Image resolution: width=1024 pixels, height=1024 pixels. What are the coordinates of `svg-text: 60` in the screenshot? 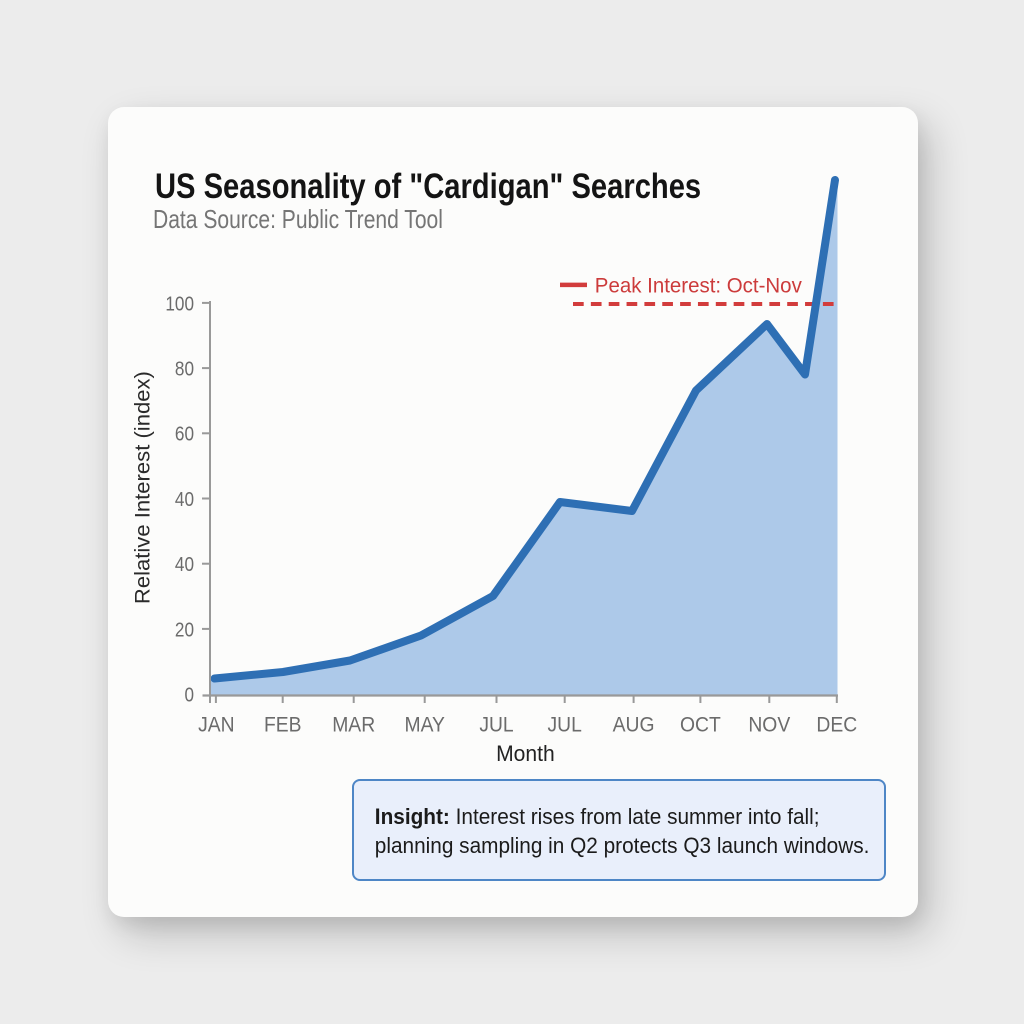 It's located at (184, 434).